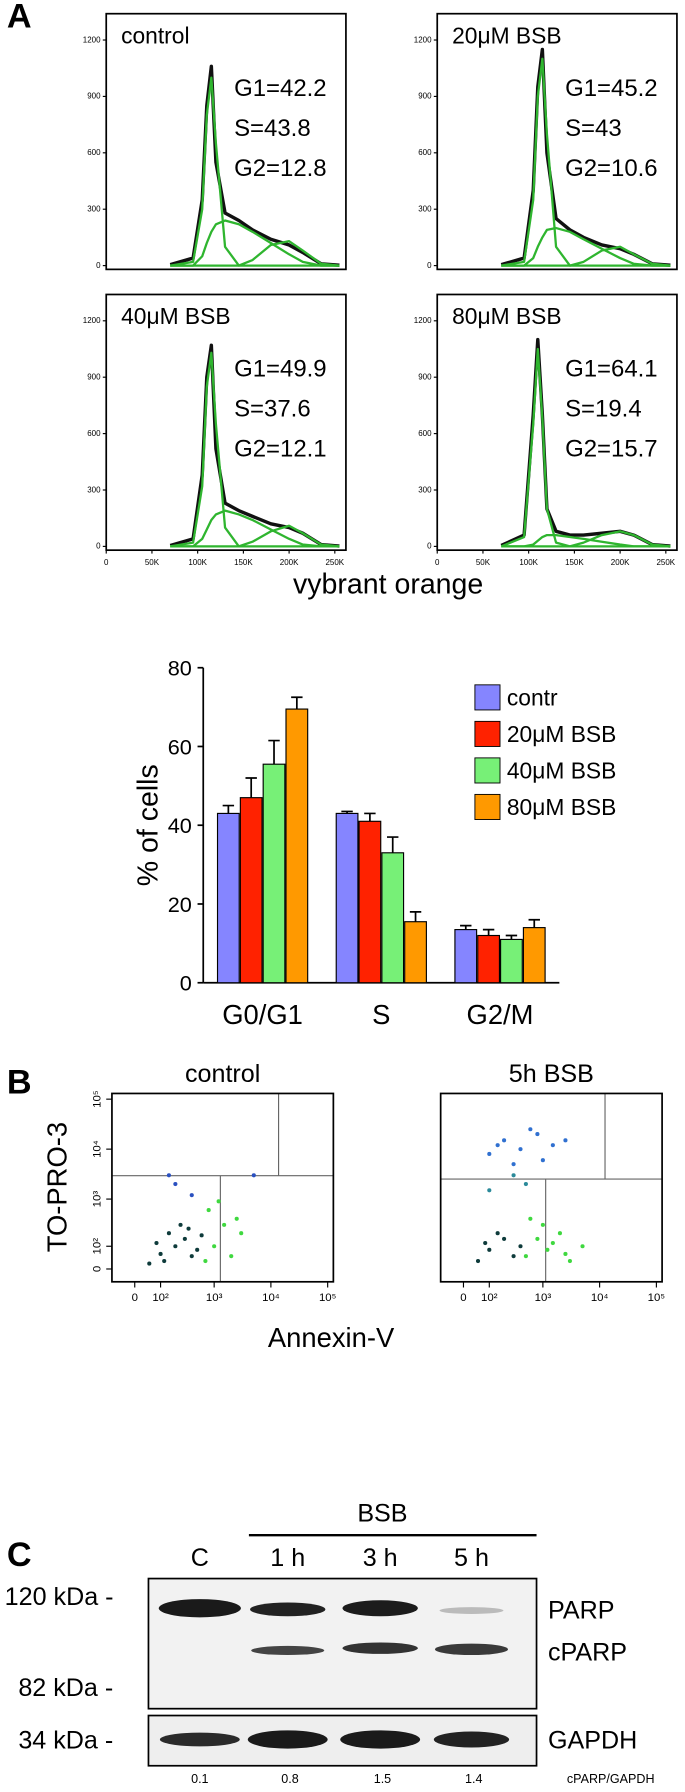  I want to click on x-tick-label: 150K, so click(574, 562).